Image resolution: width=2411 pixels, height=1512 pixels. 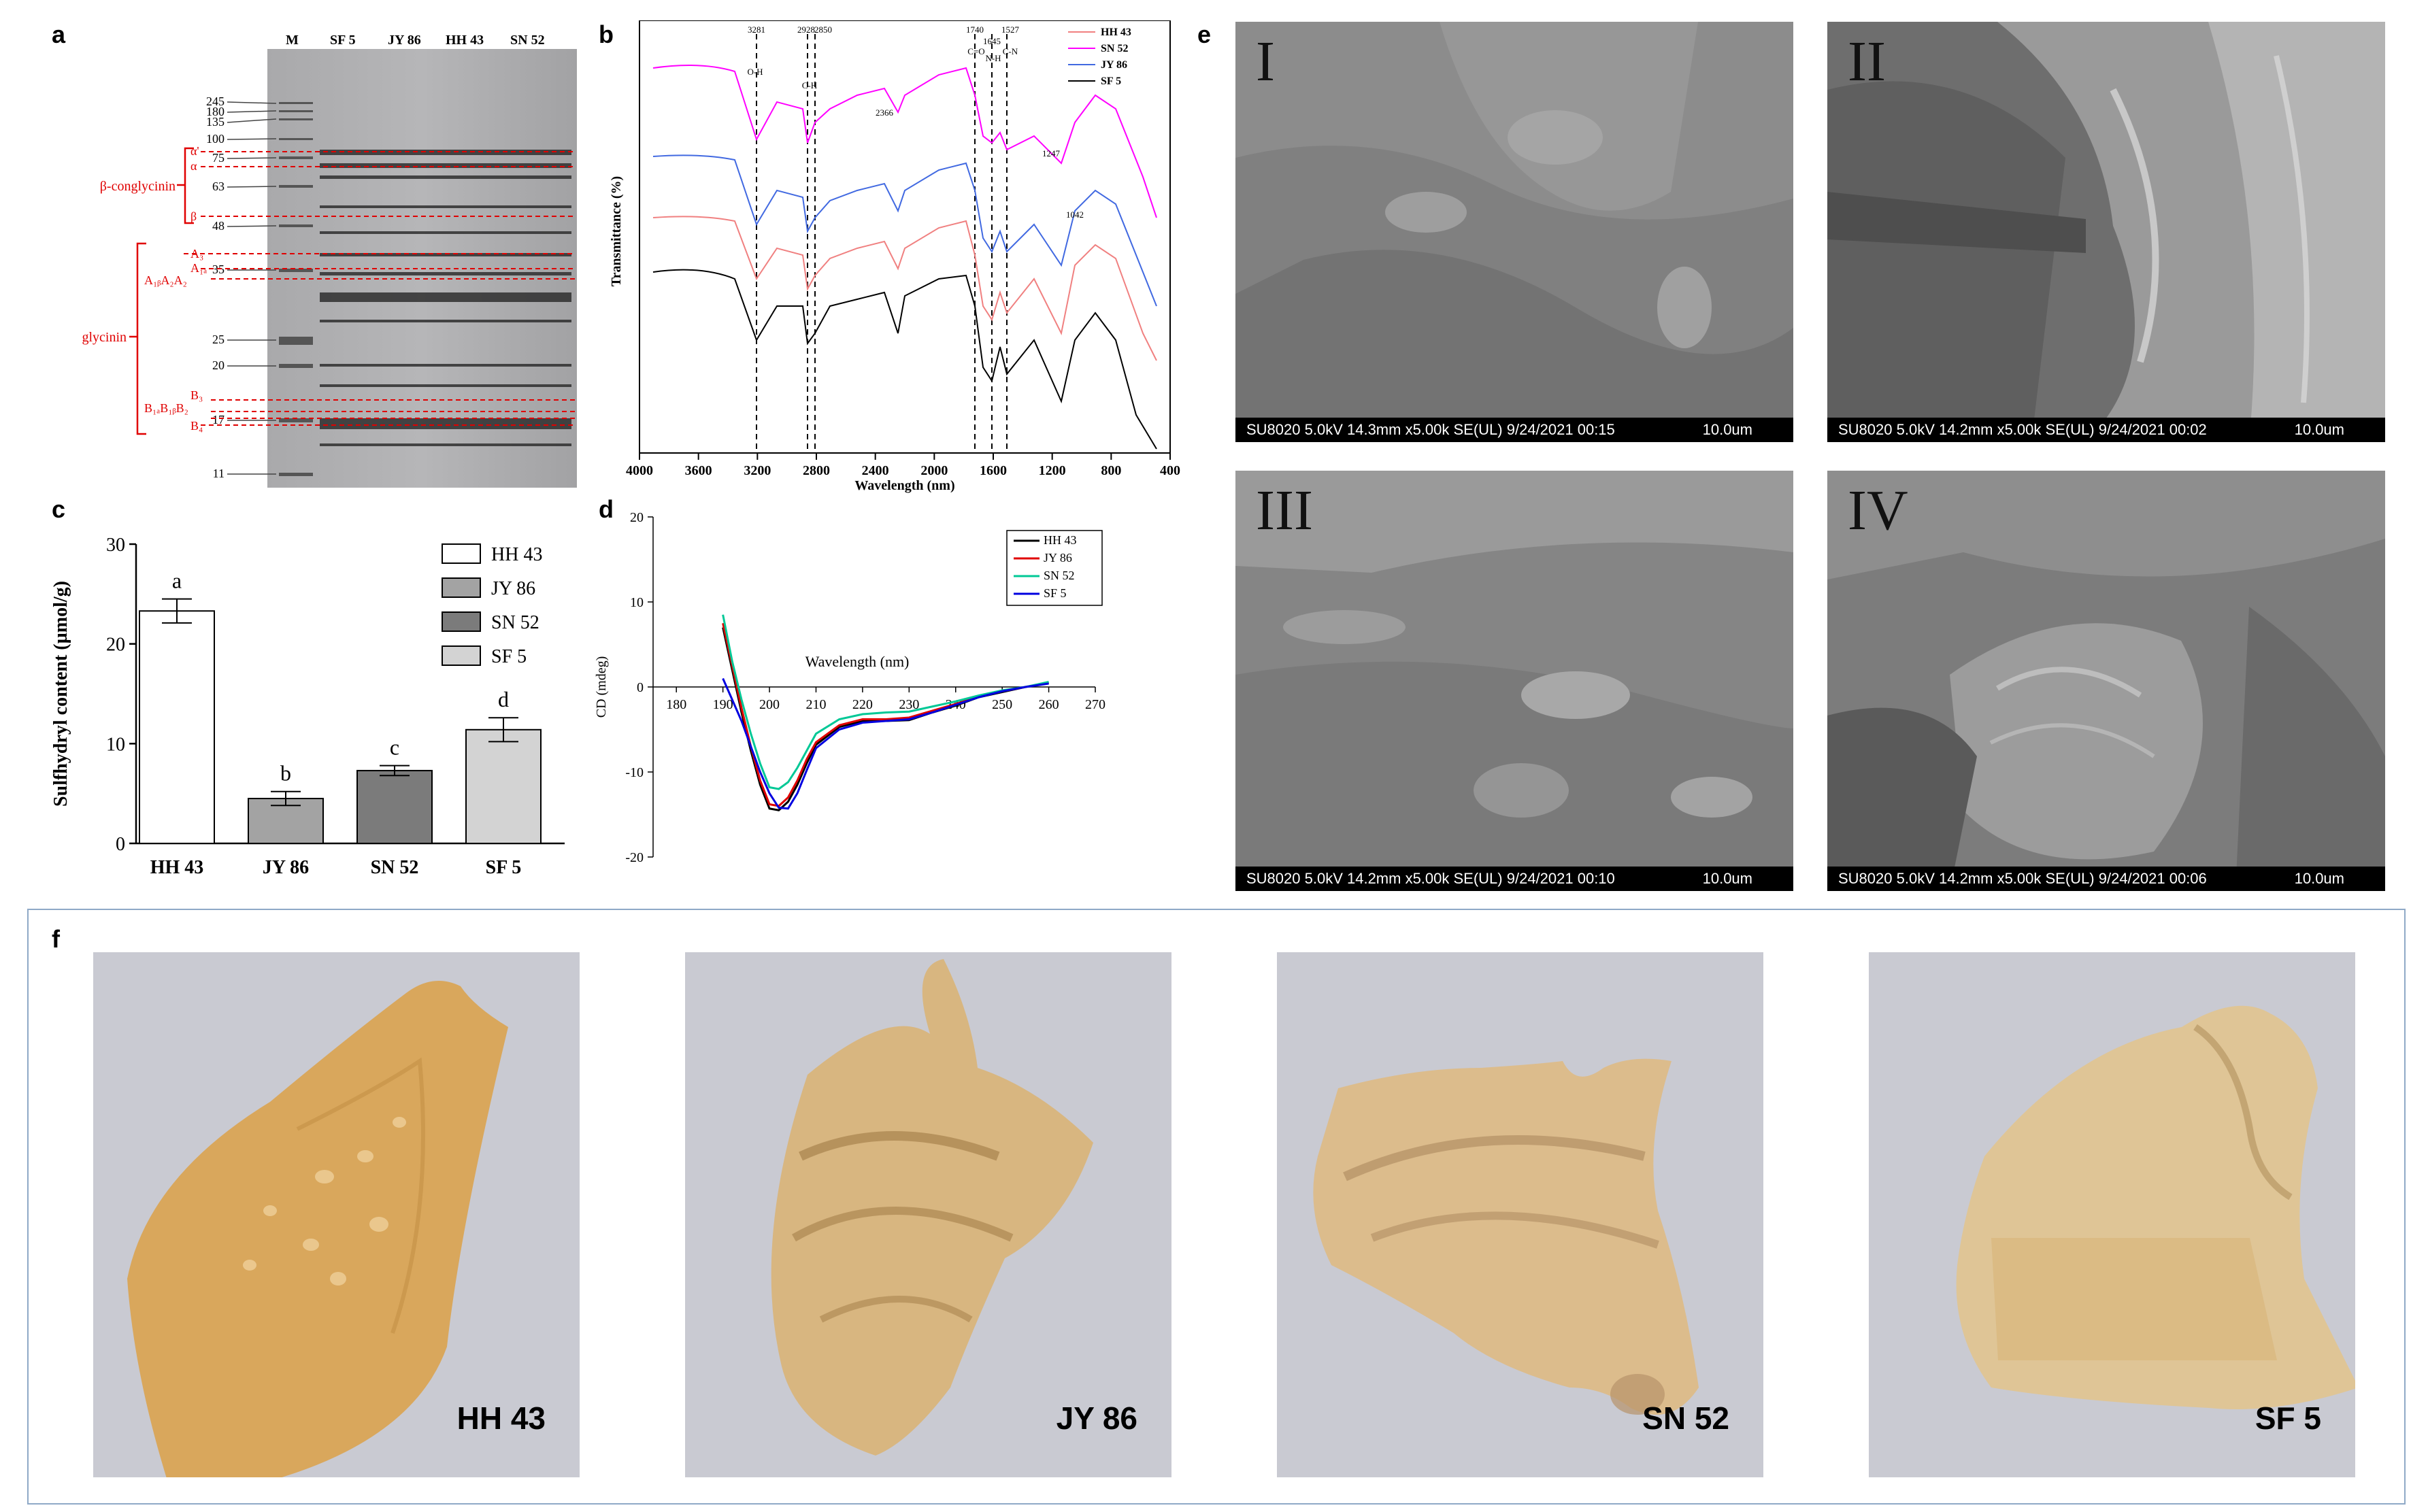 What do you see at coordinates (904, 288) in the screenshot?
I see `ftir-series-hh43` at bounding box center [904, 288].